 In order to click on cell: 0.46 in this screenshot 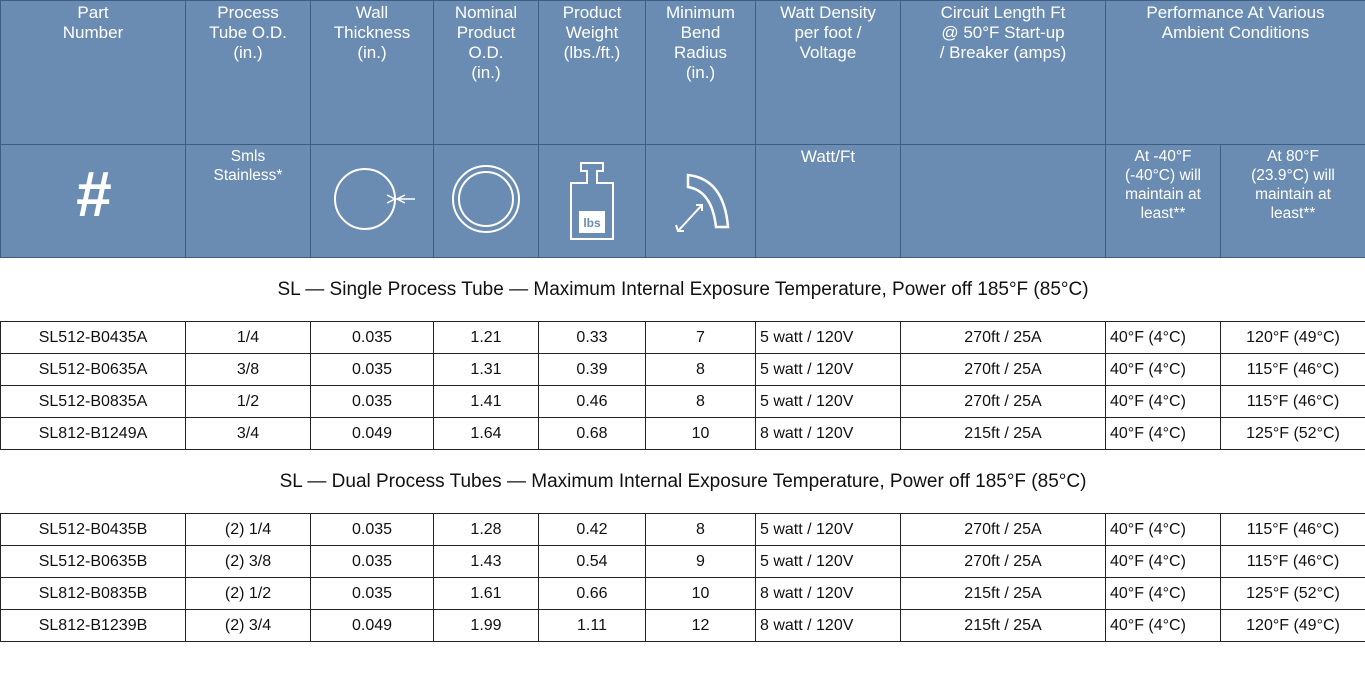, I will do `click(592, 401)`.